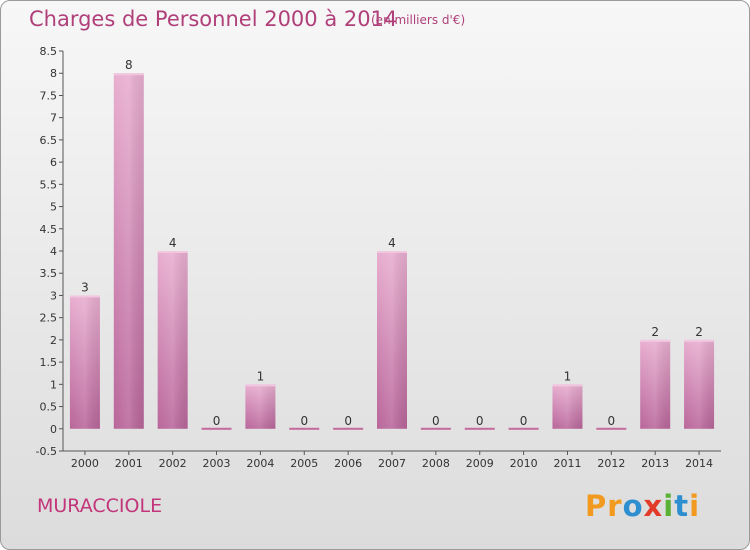  What do you see at coordinates (129, 65) in the screenshot?
I see `bar-value-label: 8` at bounding box center [129, 65].